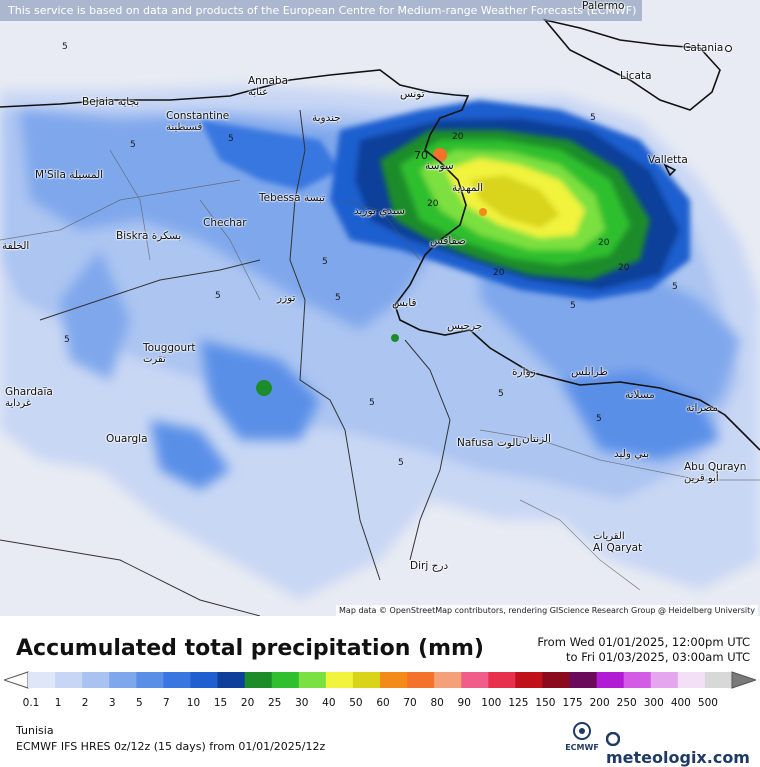 The image size is (760, 767). I want to click on scale-tick-label: 175, so click(572, 703).